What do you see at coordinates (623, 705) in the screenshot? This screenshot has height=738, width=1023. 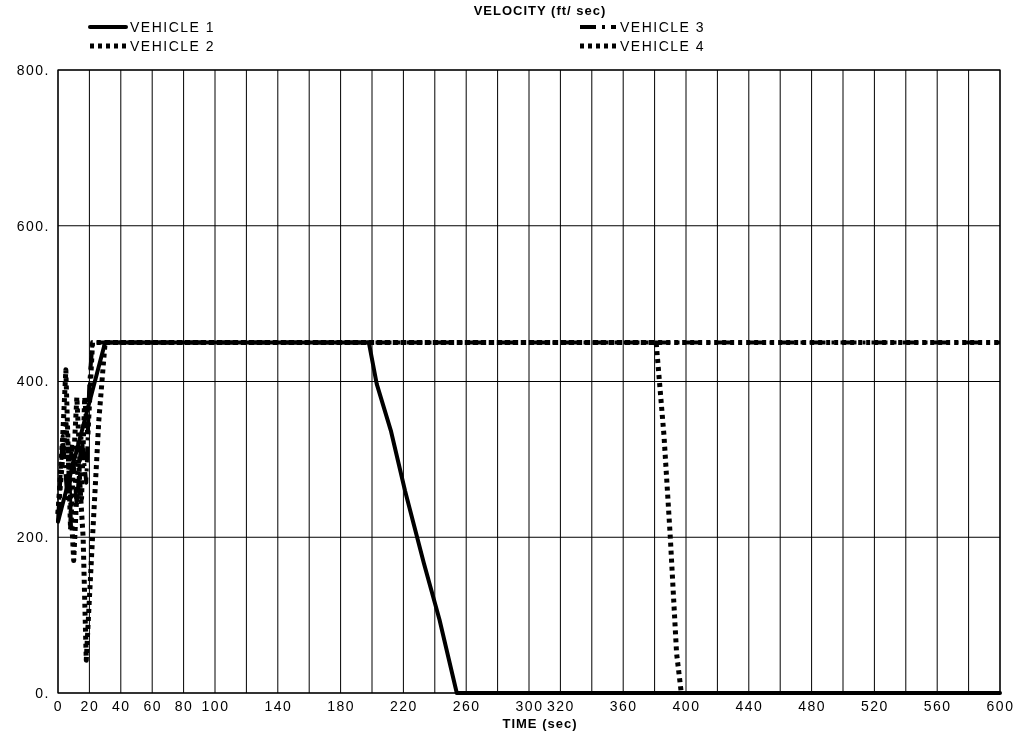 I see `x-tick-label: 360` at bounding box center [623, 705].